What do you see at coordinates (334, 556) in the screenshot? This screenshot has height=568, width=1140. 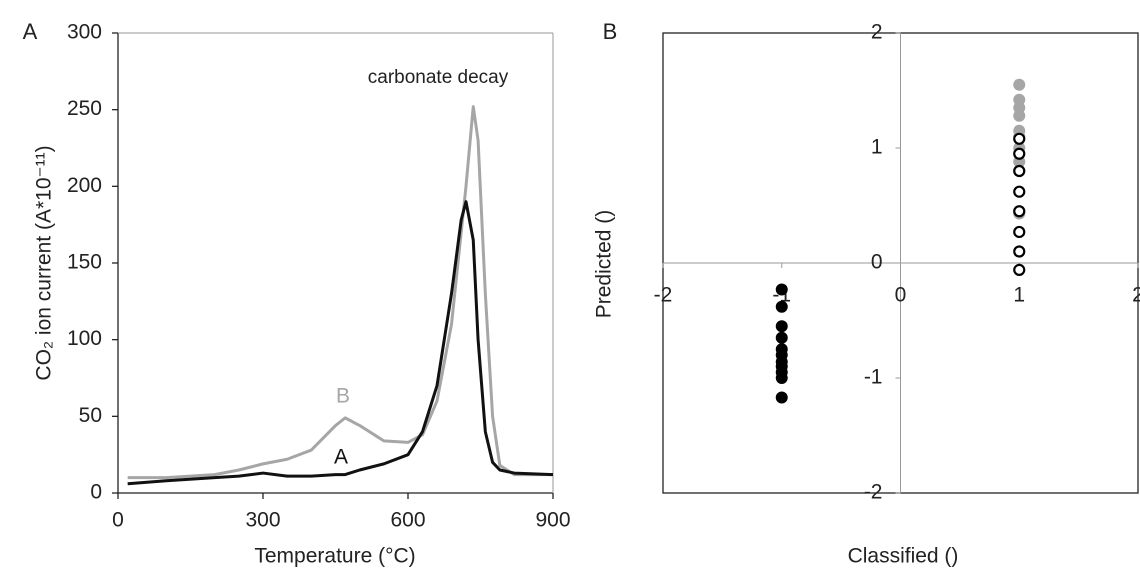 I see `x-axis-title: Temperature (°C)` at bounding box center [334, 556].